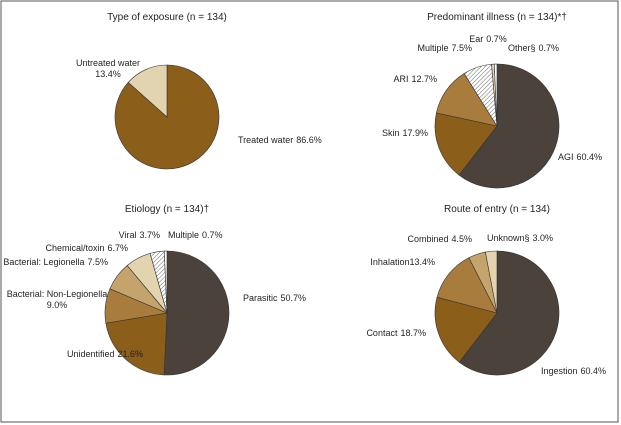 The width and height of the screenshot is (621, 425). I want to click on slice-label: ARI 12.7%, so click(415, 79).